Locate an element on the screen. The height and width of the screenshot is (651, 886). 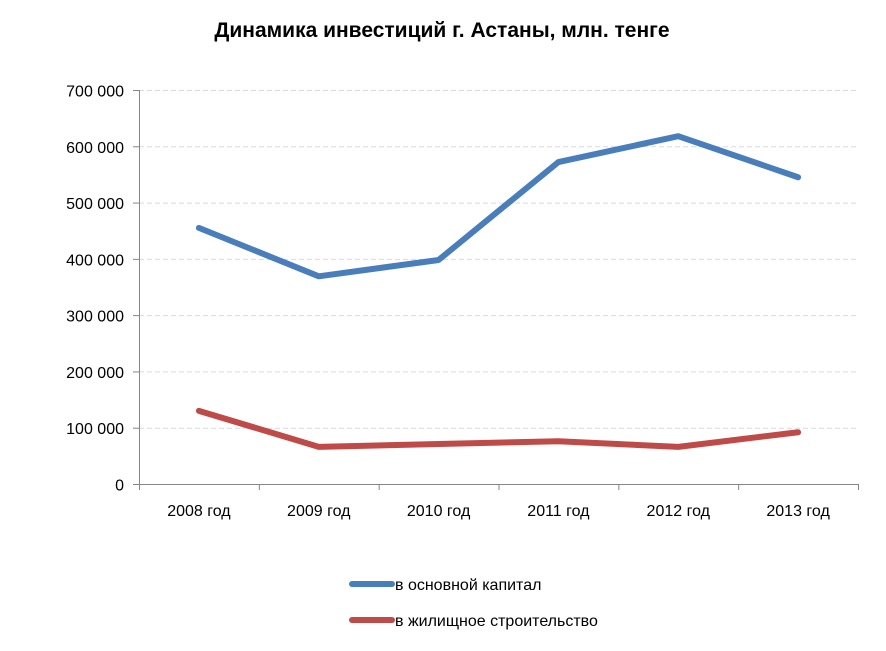
legend-label: в основной капитал is located at coordinates (468, 585).